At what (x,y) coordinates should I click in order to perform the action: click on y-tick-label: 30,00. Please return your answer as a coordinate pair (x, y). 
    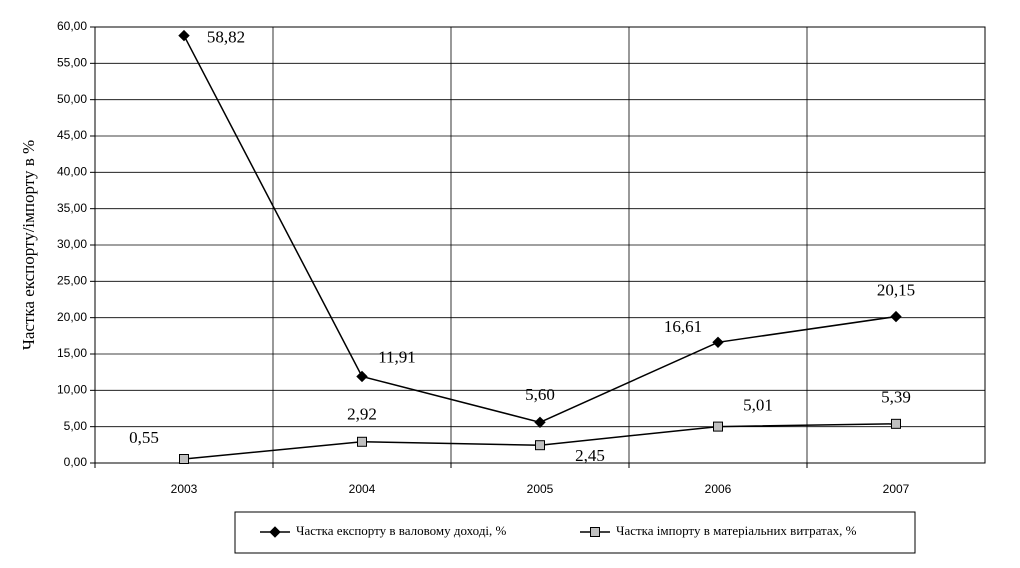
    Looking at the image, I should click on (72, 244).